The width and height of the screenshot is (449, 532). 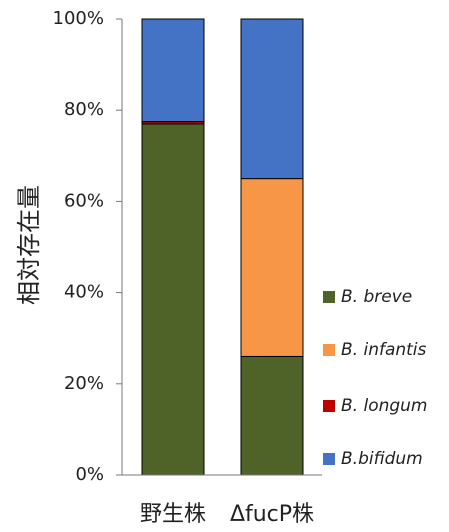 I want to click on y-tick-label: 20%, so click(x=84, y=383).